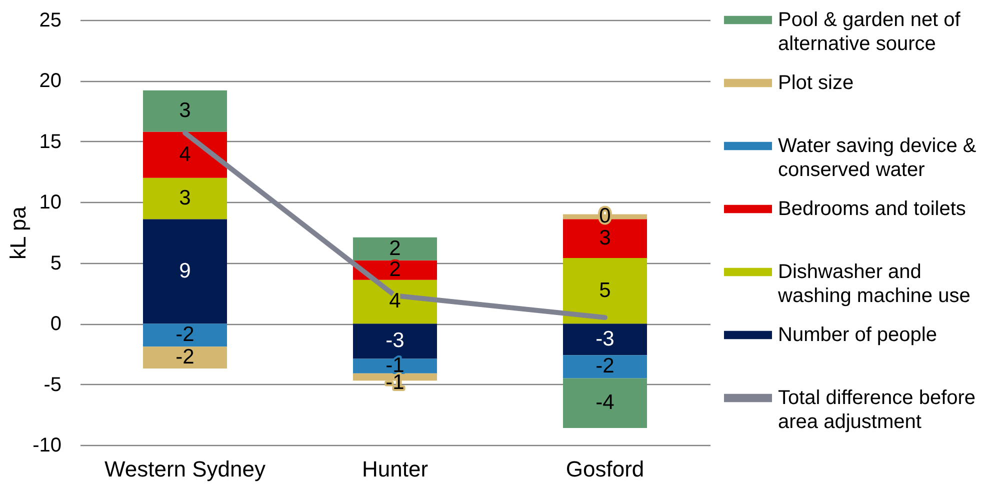  I want to click on legend-label: Plot size, so click(816, 83).